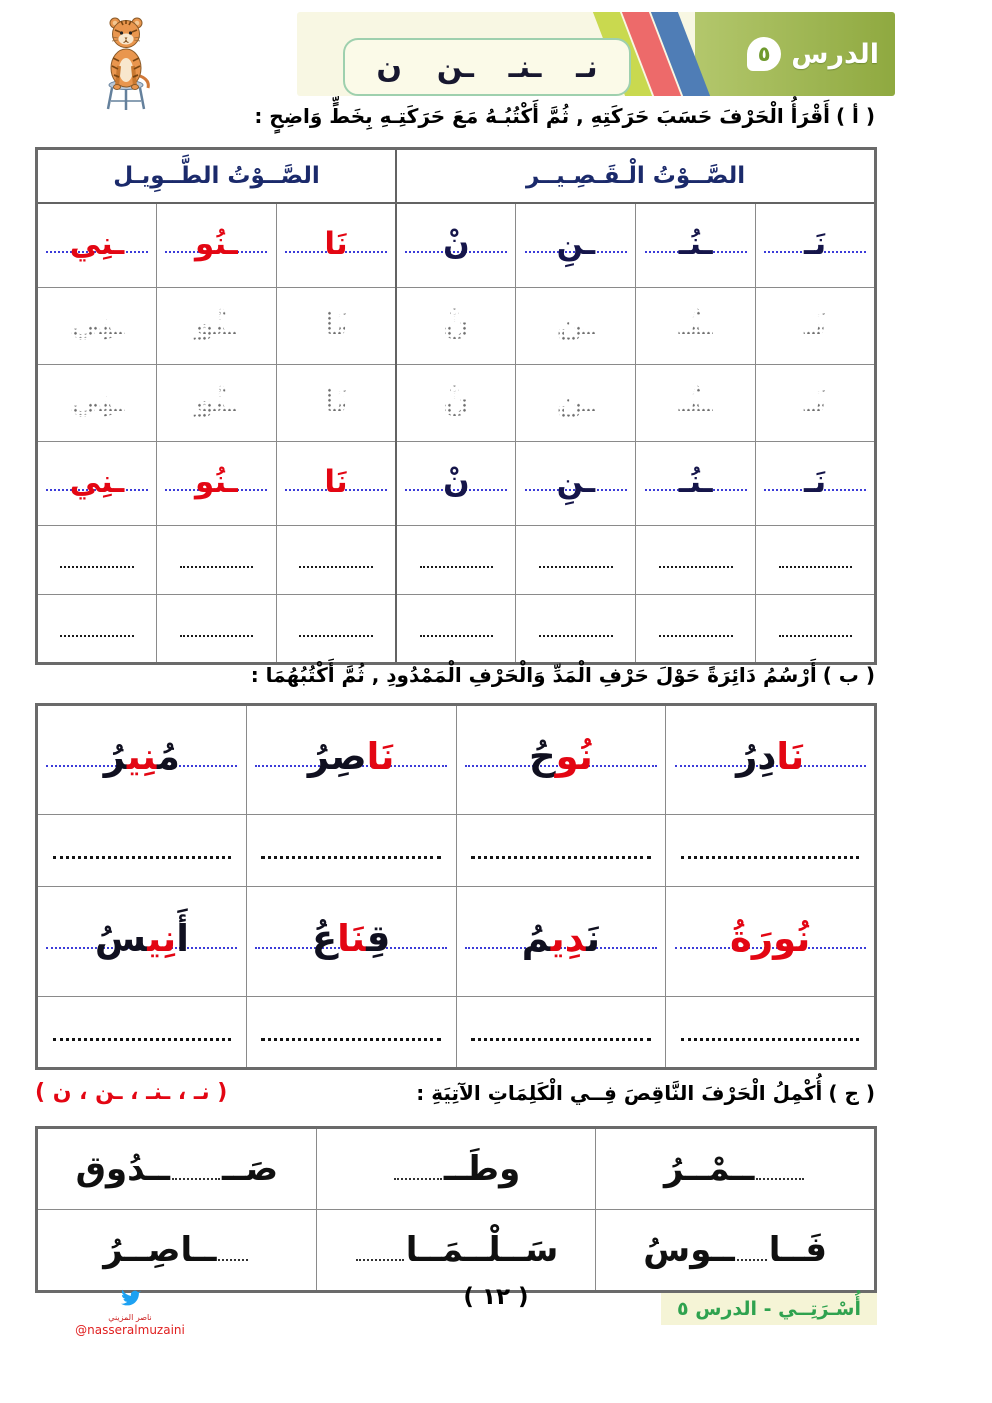 The image size is (992, 1403). I want to click on word-part: رَةُ, so click(752, 938).